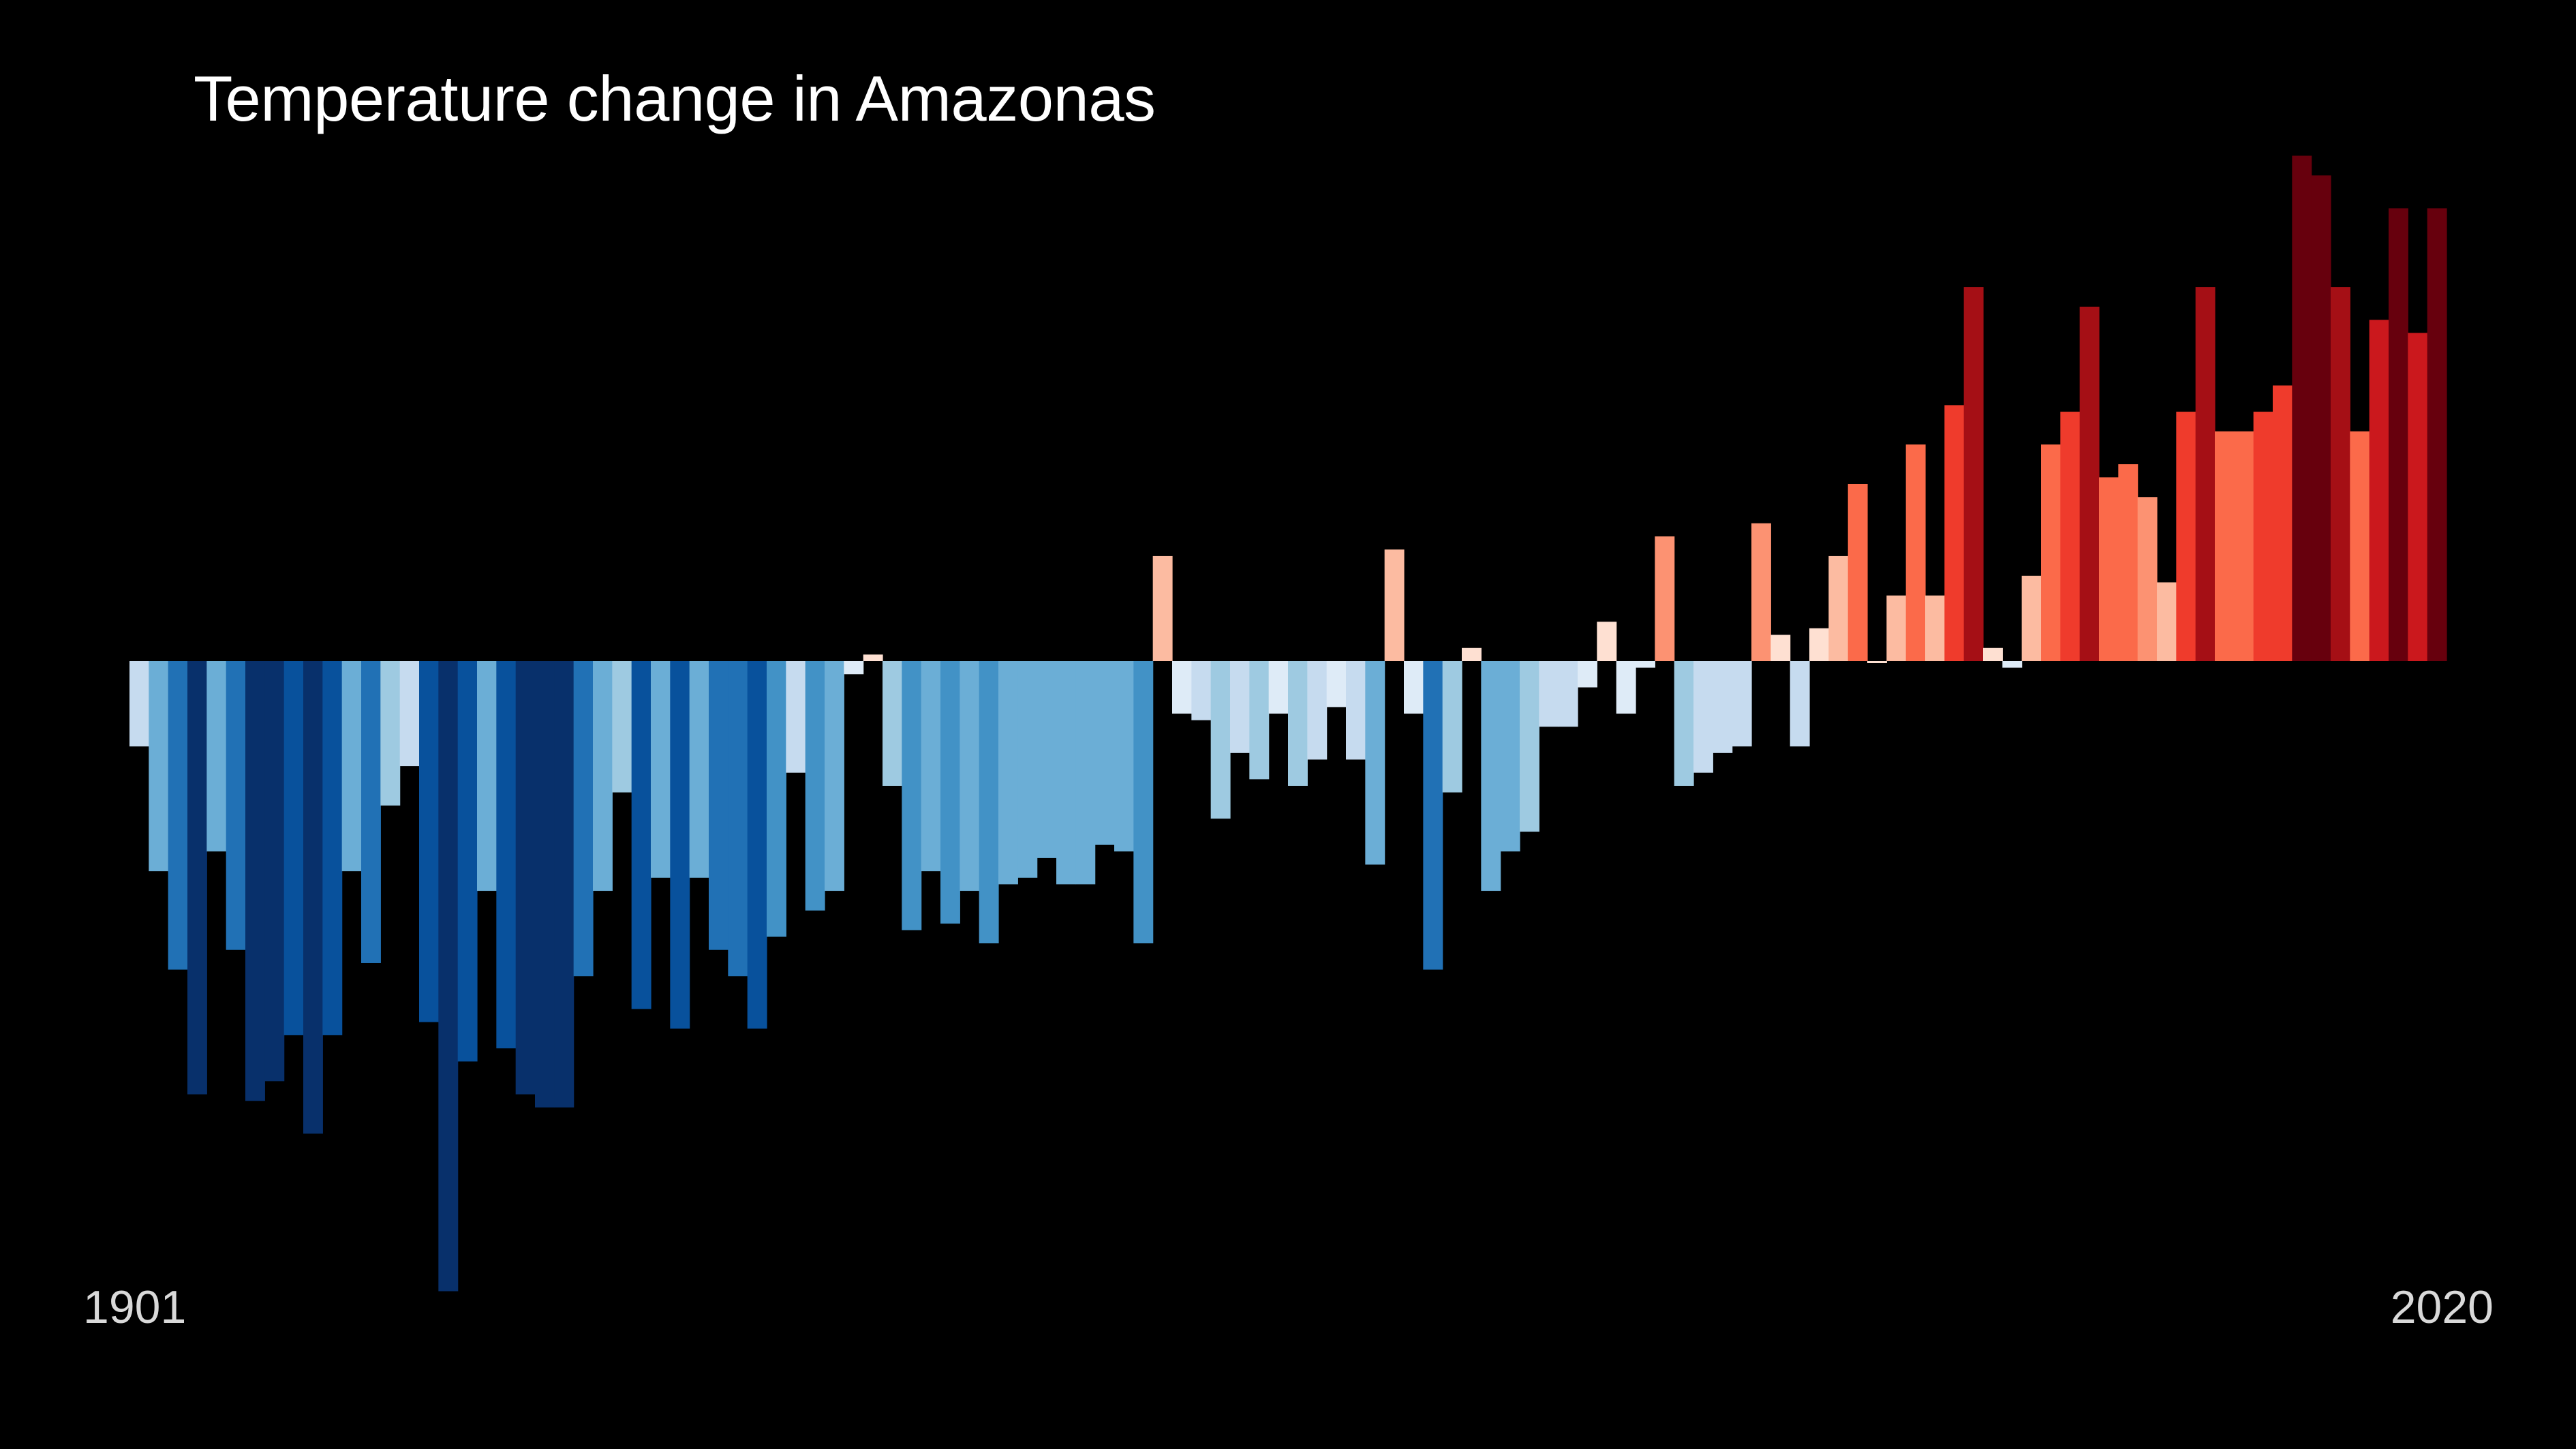 Image resolution: width=2576 pixels, height=1449 pixels. Describe the element at coordinates (583, 819) in the screenshot. I see `bar-1924` at that location.